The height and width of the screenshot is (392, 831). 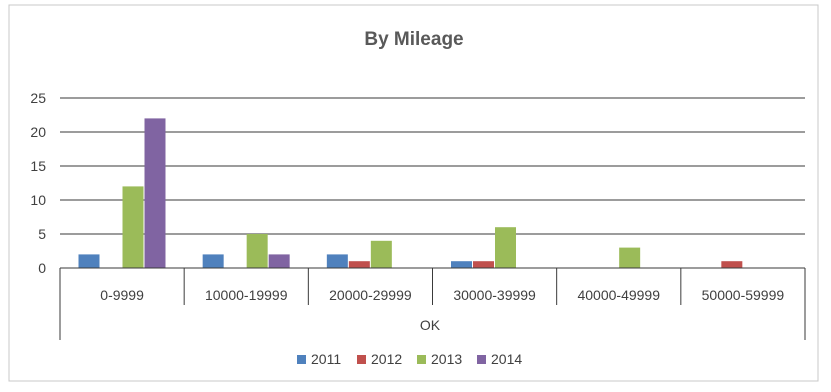 What do you see at coordinates (430, 325) in the screenshot?
I see `group-label: OK` at bounding box center [430, 325].